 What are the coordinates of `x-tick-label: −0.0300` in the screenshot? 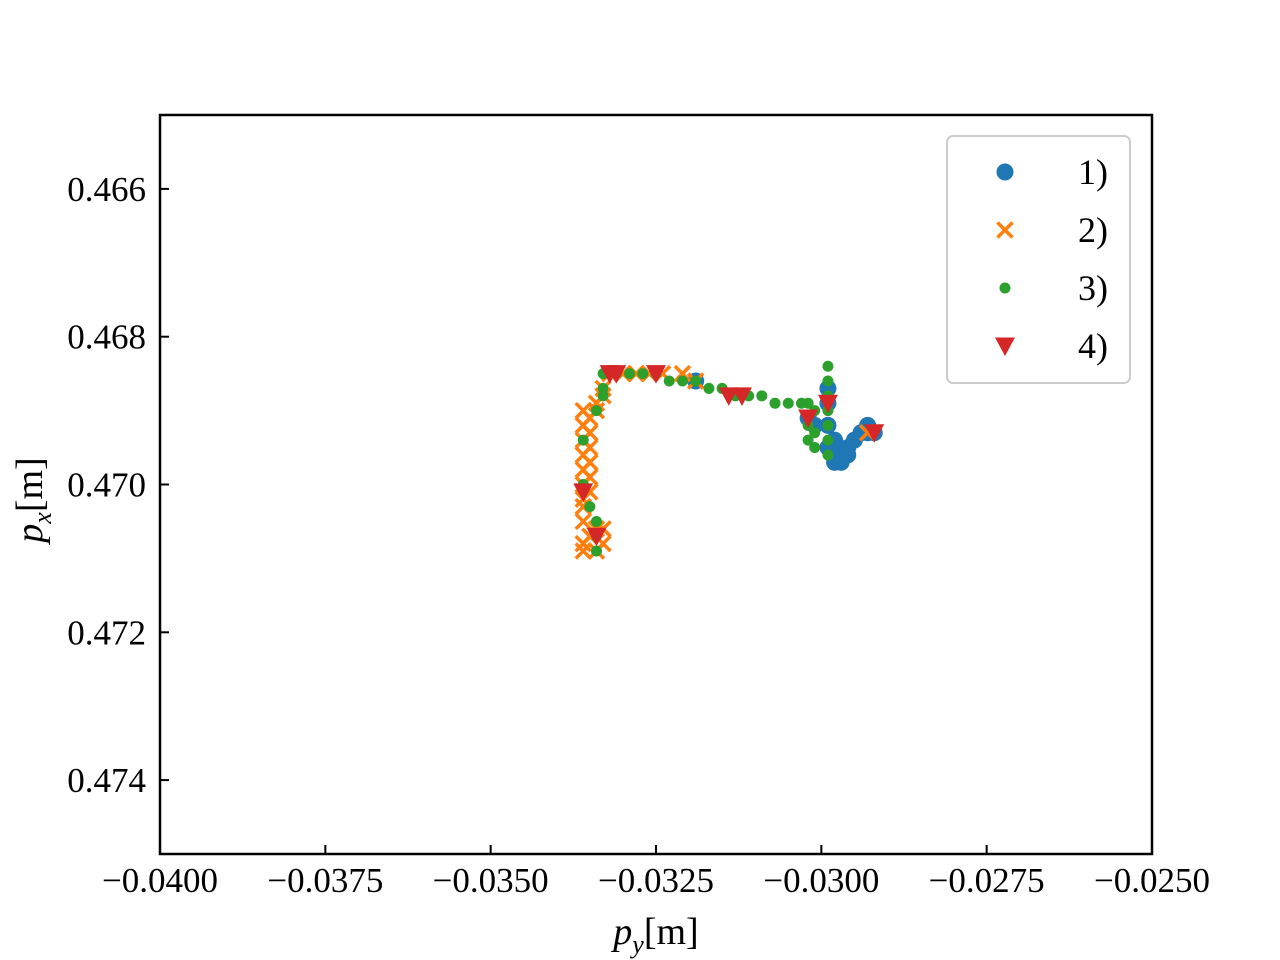 It's located at (821, 880).